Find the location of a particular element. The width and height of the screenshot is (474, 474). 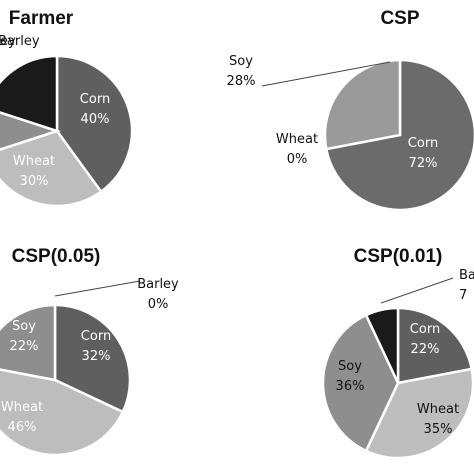

slice-label-3-soy: Soy is located at coordinates (24, 326).